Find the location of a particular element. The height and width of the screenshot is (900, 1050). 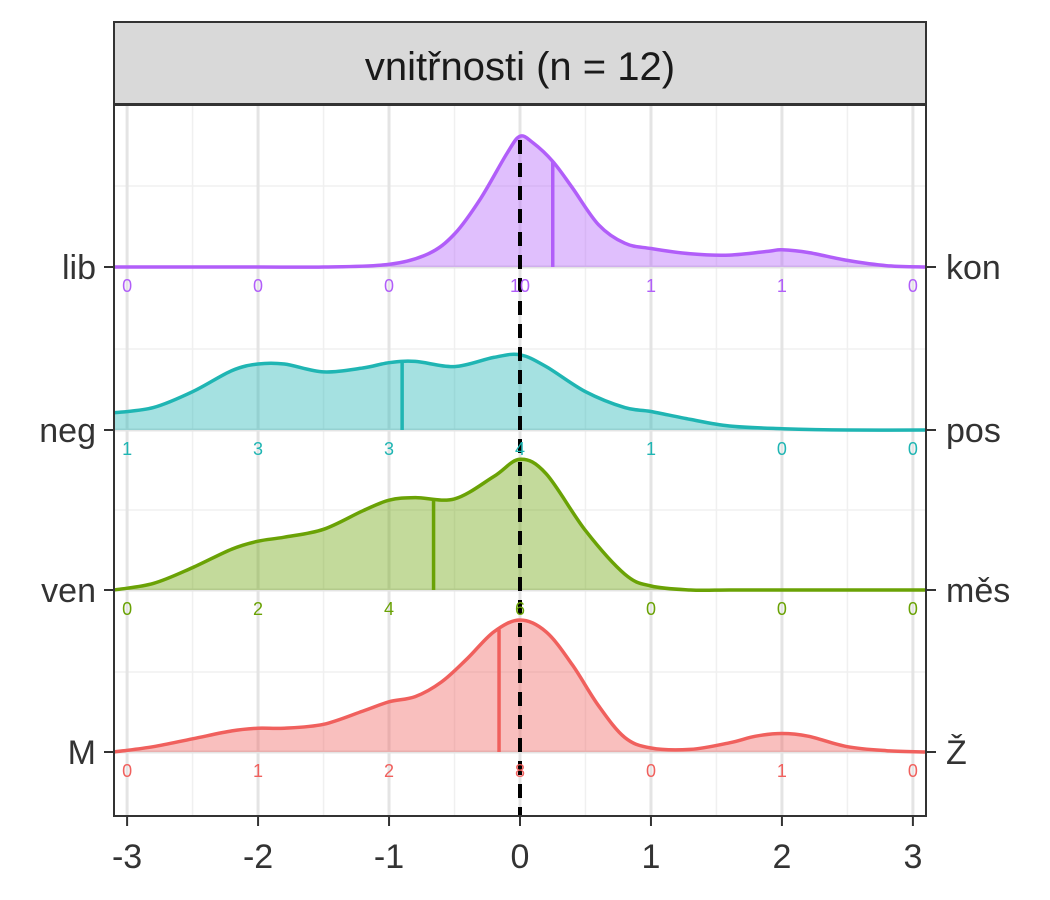

facet-strip is located at coordinates (520, 63).